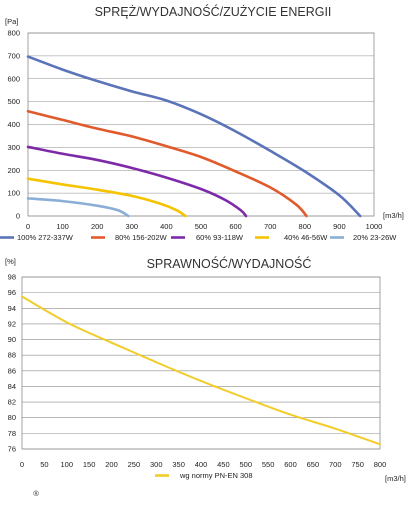 The image size is (420, 512). Describe the element at coordinates (268, 464) in the screenshot. I see `chart2-x-tick-label: 550` at that location.